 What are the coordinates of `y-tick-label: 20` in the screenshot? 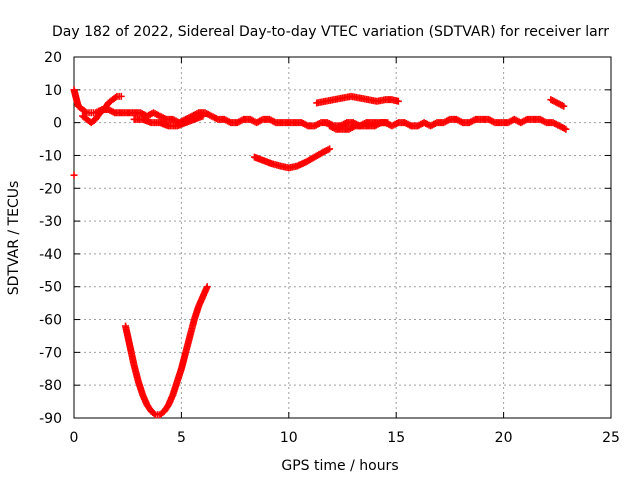 It's located at (53, 58).